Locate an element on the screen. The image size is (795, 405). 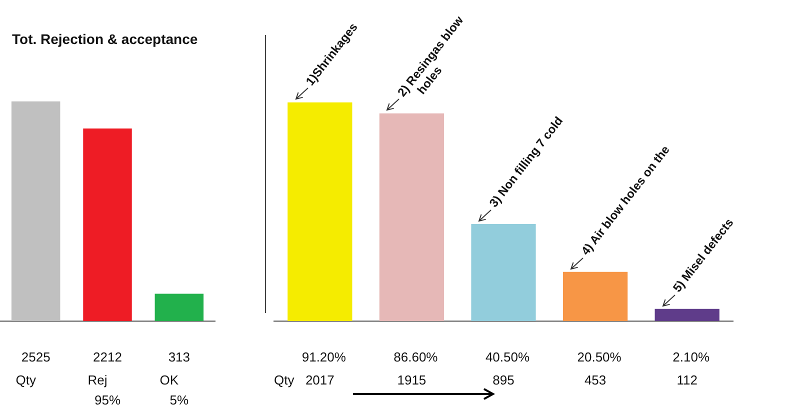
x-tick-label: Rej is located at coordinates (98, 380).